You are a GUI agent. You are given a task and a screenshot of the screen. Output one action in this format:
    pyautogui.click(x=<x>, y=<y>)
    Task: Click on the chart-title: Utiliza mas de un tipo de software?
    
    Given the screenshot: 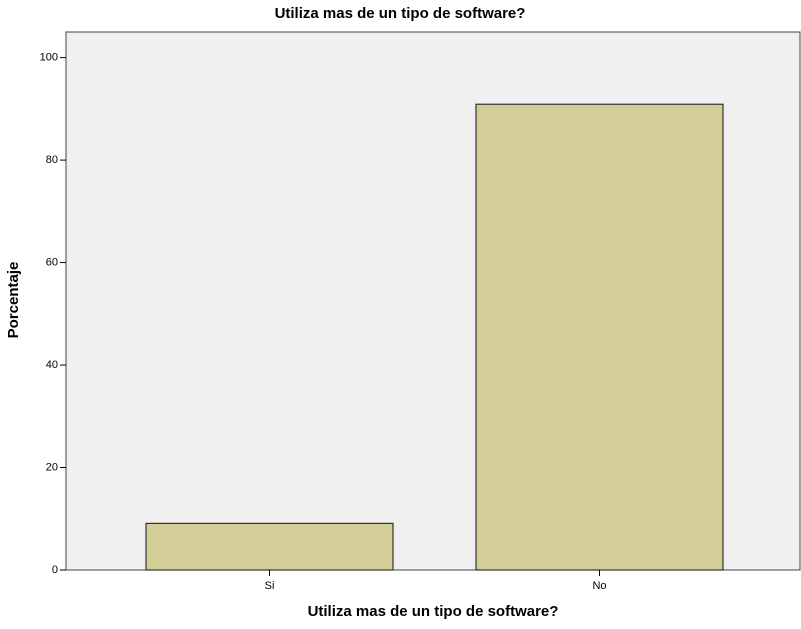 What is the action you would take?
    pyautogui.click(x=400, y=13)
    